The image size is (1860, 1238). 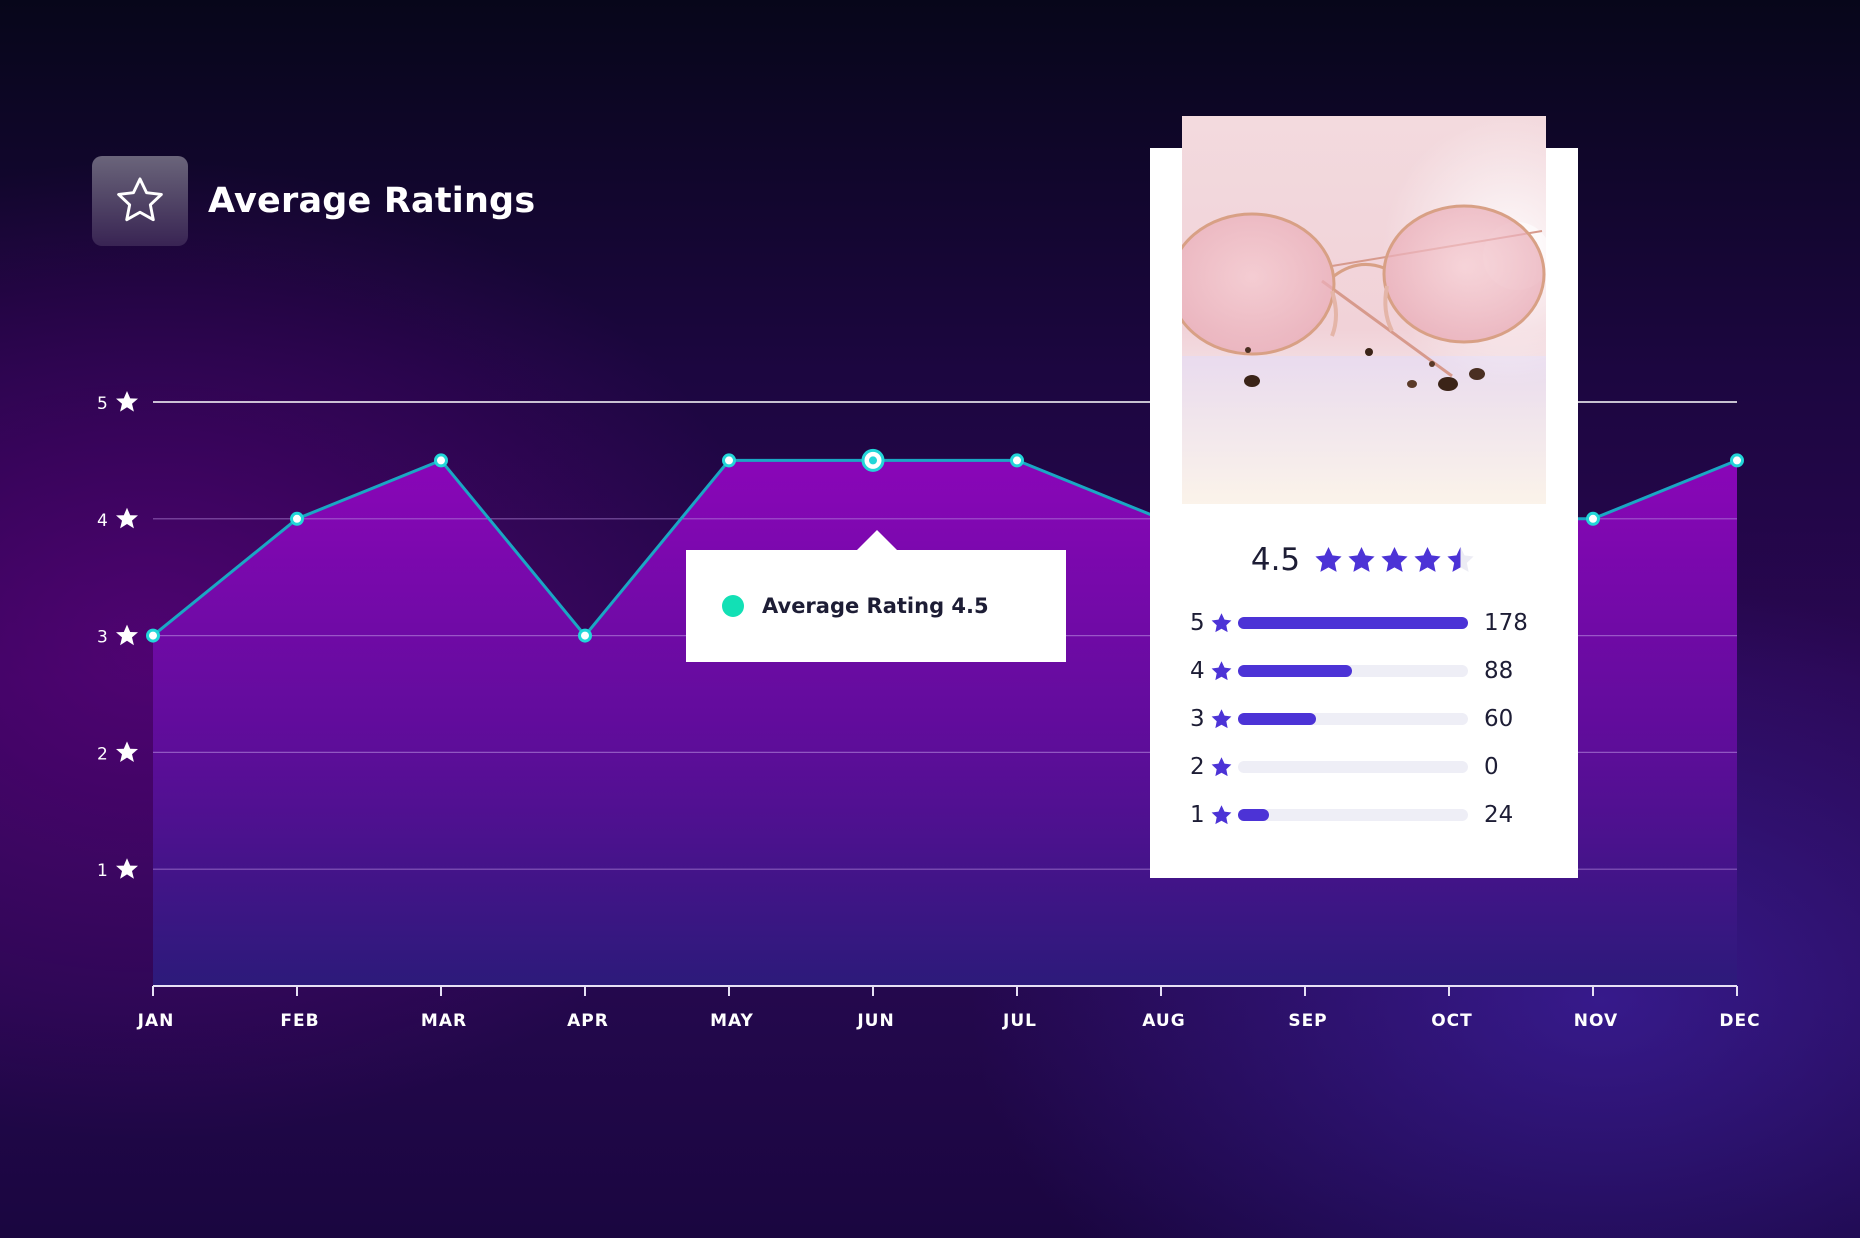 What do you see at coordinates (1739, 1021) in the screenshot?
I see `x-tick-label: DEC` at bounding box center [1739, 1021].